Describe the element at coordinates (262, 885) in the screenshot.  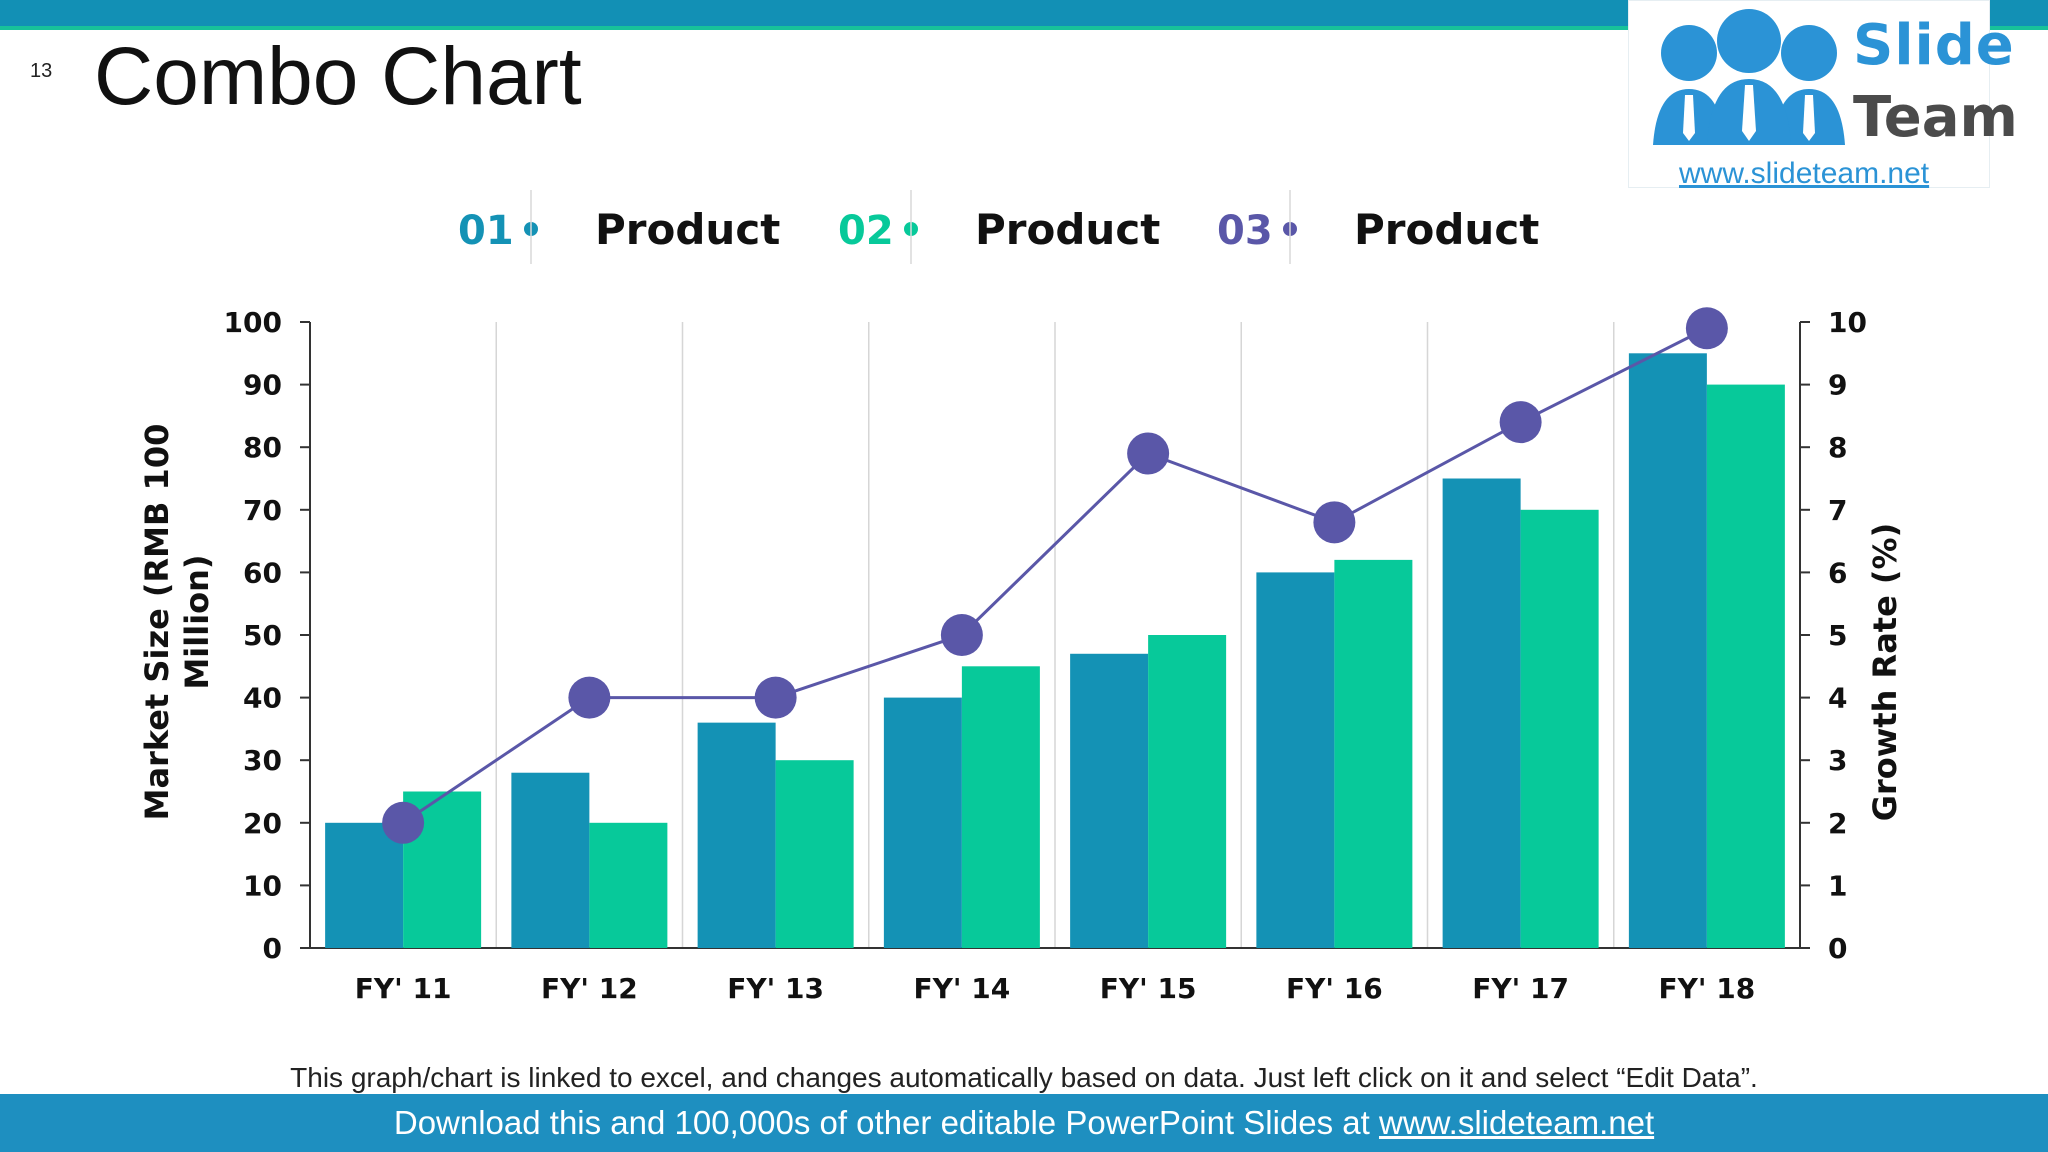
I see `y-tick-label: 10` at that location.